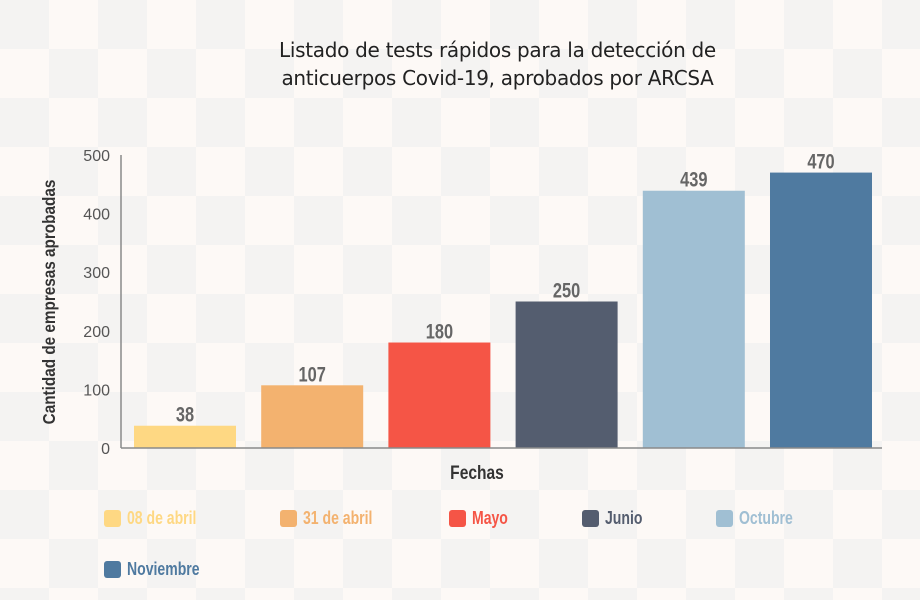 This screenshot has height=600, width=920. Describe the element at coordinates (96, 273) in the screenshot. I see `y-tick-label: 300` at that location.